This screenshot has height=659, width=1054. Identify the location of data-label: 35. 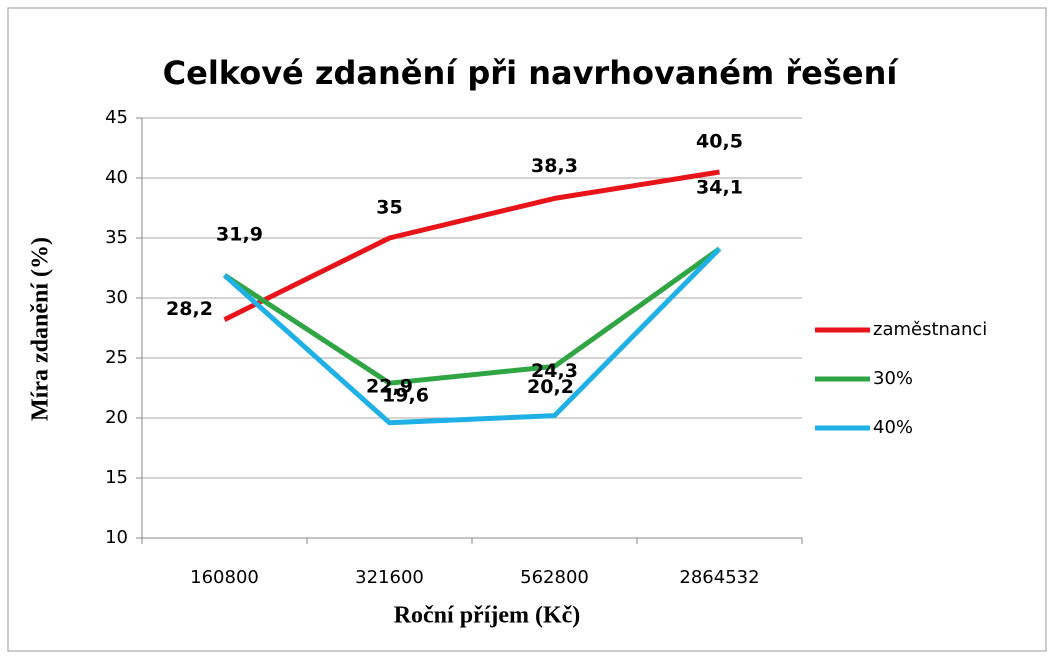
(389, 208).